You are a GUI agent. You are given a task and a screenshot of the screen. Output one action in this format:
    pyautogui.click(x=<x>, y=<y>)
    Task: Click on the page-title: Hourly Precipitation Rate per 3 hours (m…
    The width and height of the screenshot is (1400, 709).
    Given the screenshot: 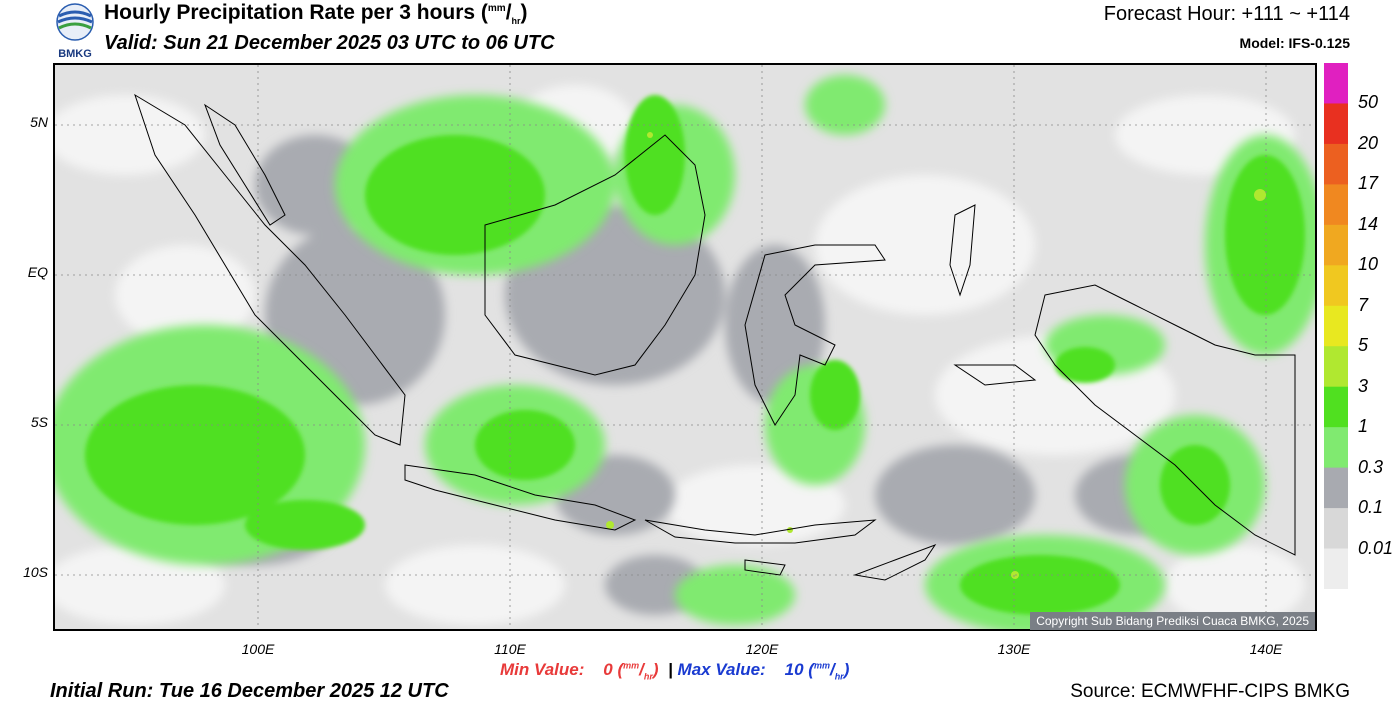 What is the action you would take?
    pyautogui.click(x=316, y=14)
    